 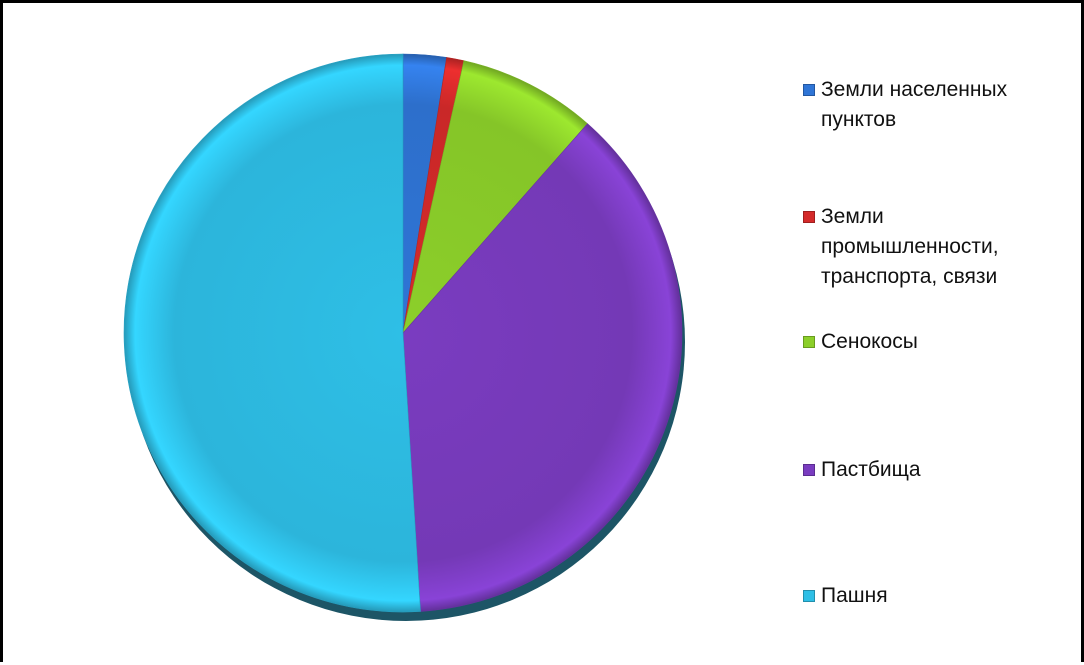 I want to click on legend-item-arable: Пашня, so click(x=932, y=596).